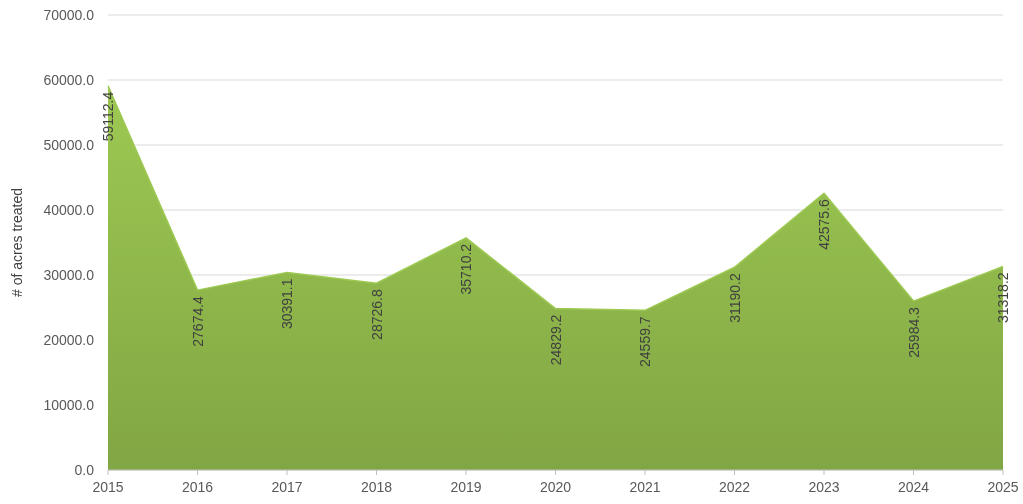 The height and width of the screenshot is (504, 1023). What do you see at coordinates (376, 314) in the screenshot?
I see `data-label: 28726.8` at bounding box center [376, 314].